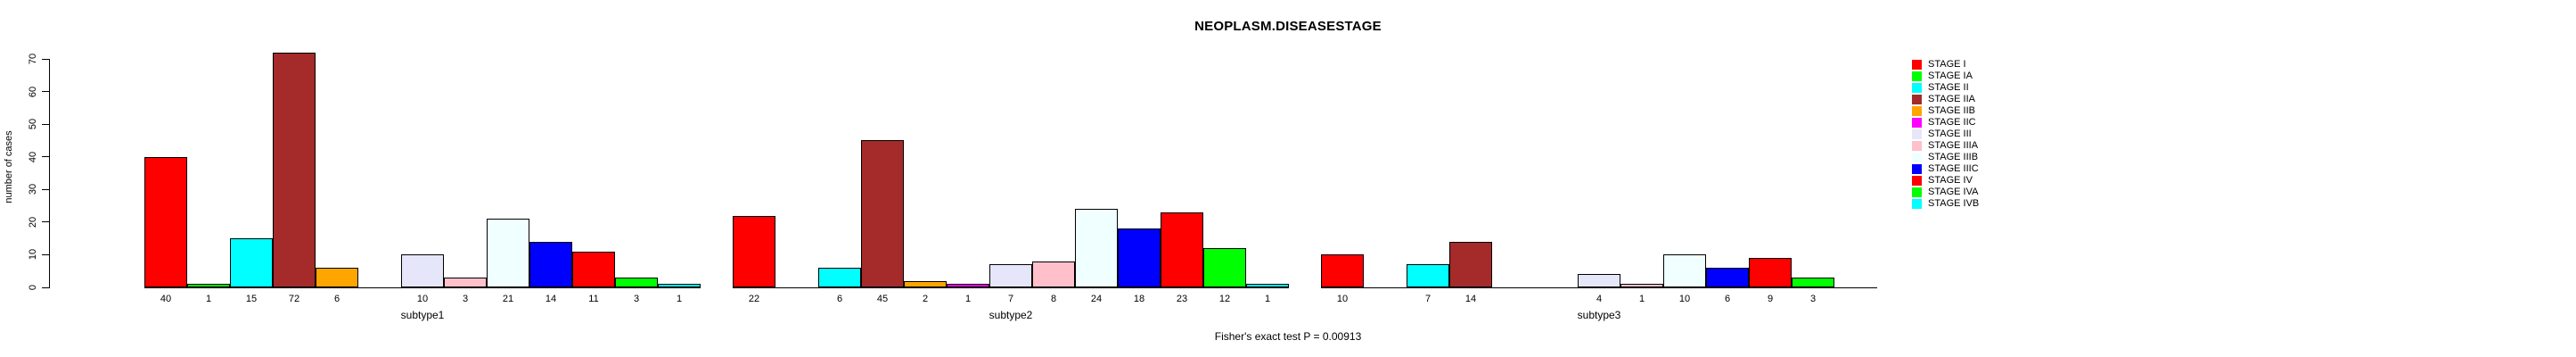  I want to click on bar-value-label: 21, so click(508, 299).